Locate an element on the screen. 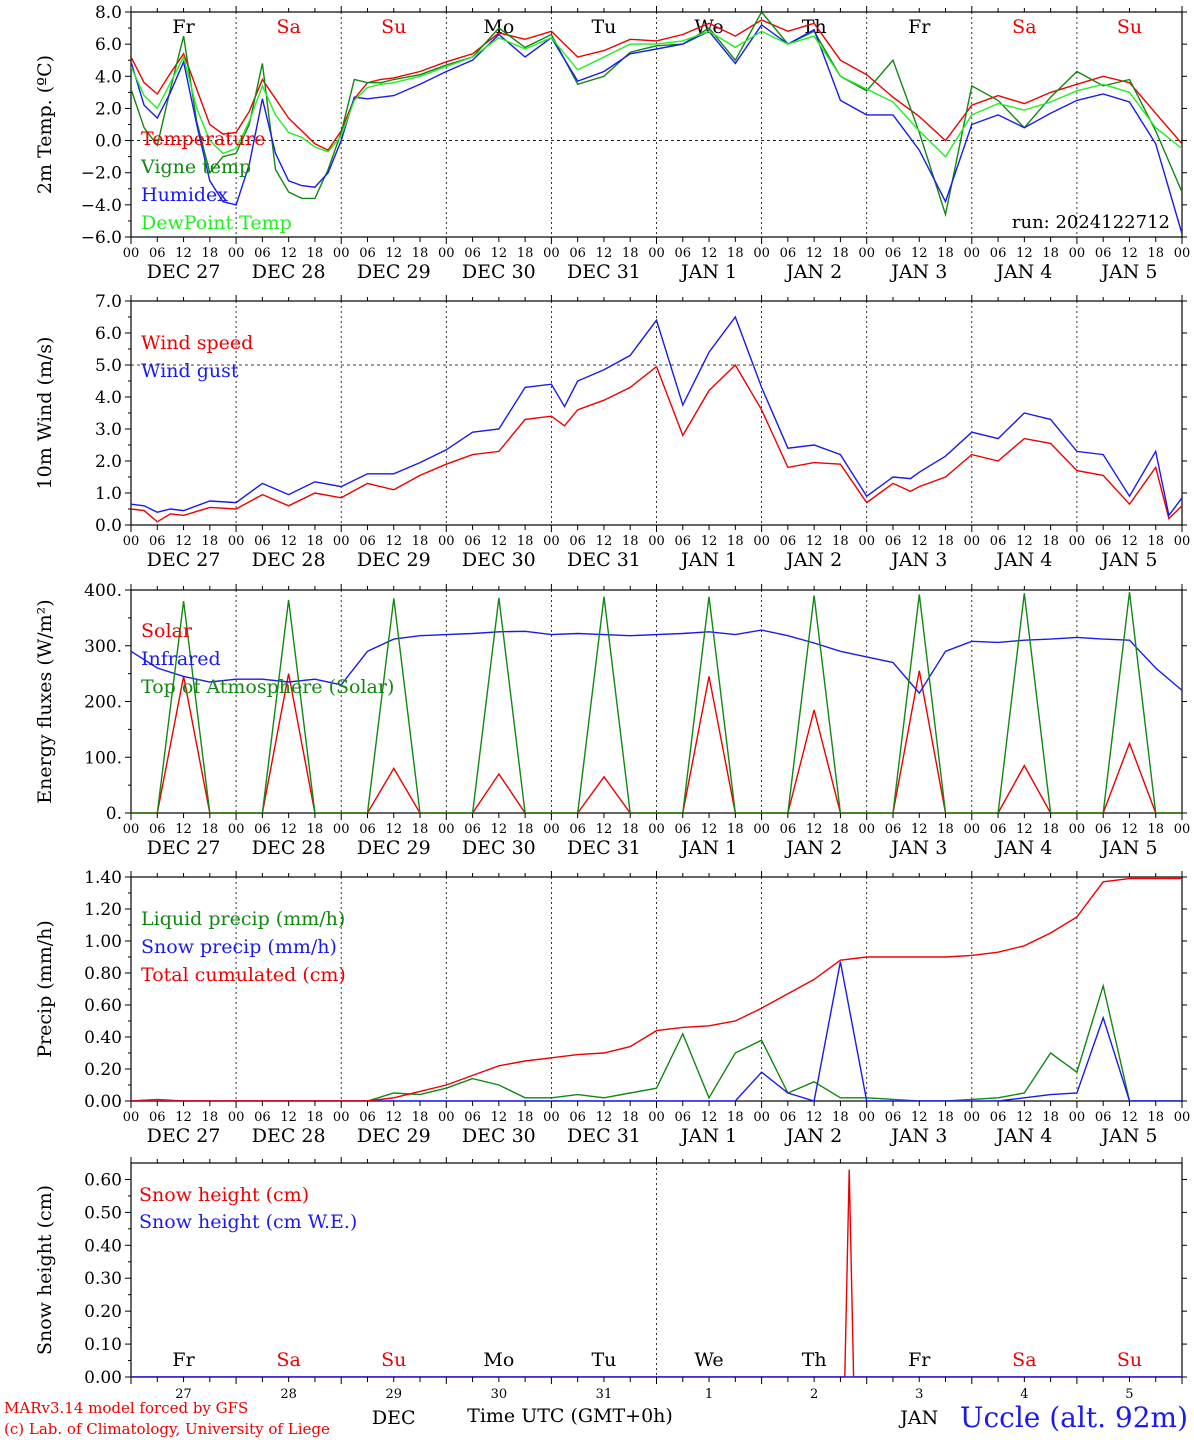 This screenshot has height=1440, width=1194. y-tick-label: 4.0 is located at coordinates (108, 398).